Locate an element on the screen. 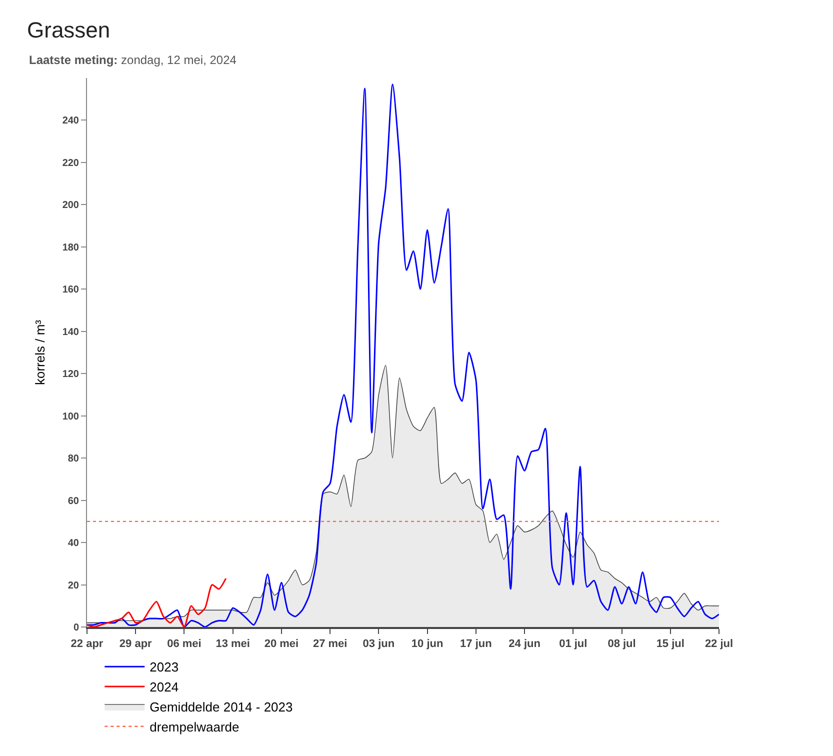 Image resolution: width=833 pixels, height=756 pixels. x-tick-label: 29 apr is located at coordinates (136, 644).